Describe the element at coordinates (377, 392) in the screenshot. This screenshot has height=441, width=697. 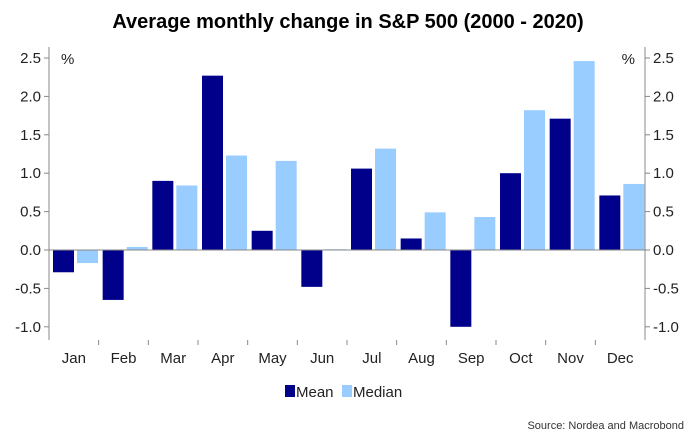
I see `legend-label-median: Median` at that location.